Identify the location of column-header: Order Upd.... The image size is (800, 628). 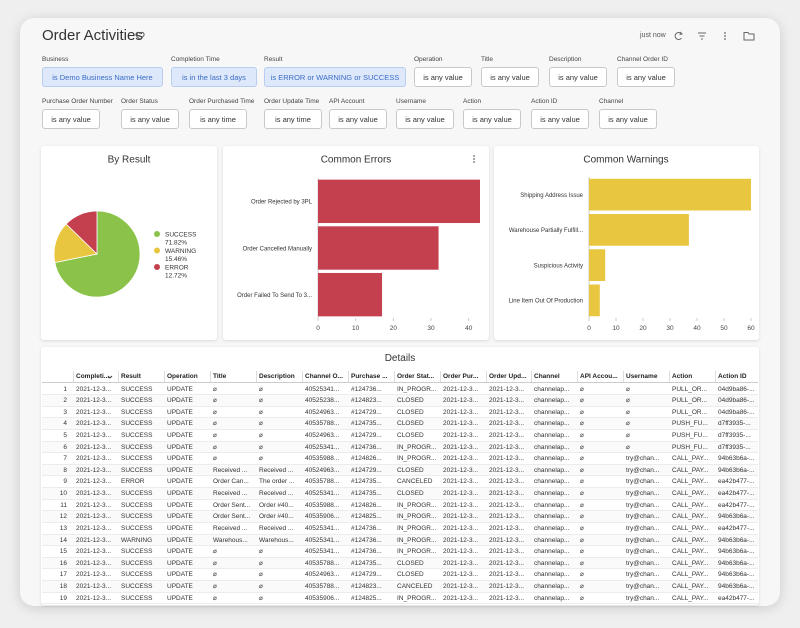
(508, 376).